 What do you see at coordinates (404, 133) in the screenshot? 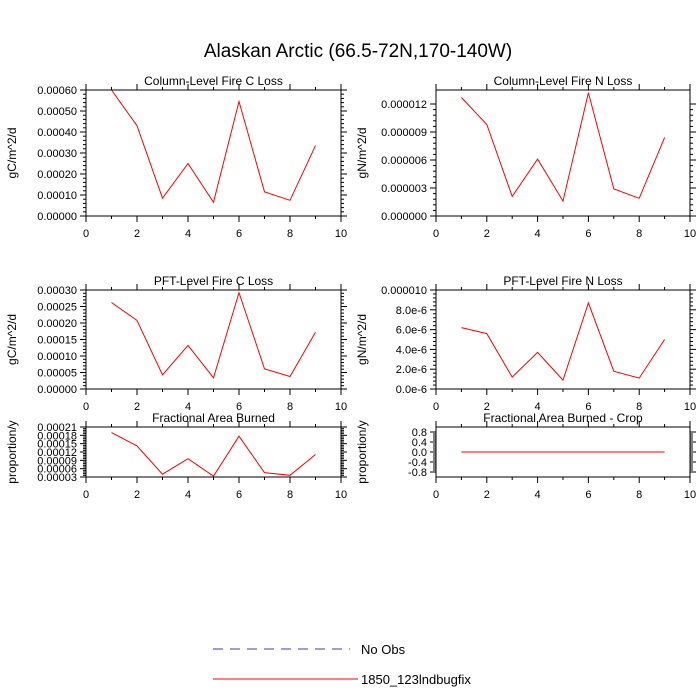
I see `y-tick-label: 0.000009` at bounding box center [404, 133].